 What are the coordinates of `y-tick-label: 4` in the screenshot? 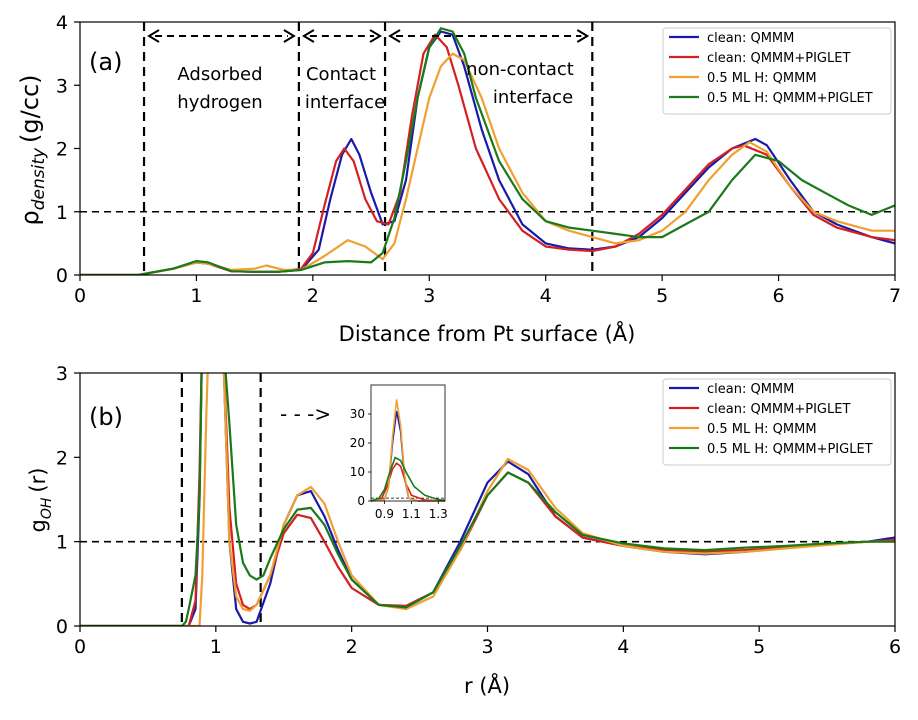 It's located at (62, 23).